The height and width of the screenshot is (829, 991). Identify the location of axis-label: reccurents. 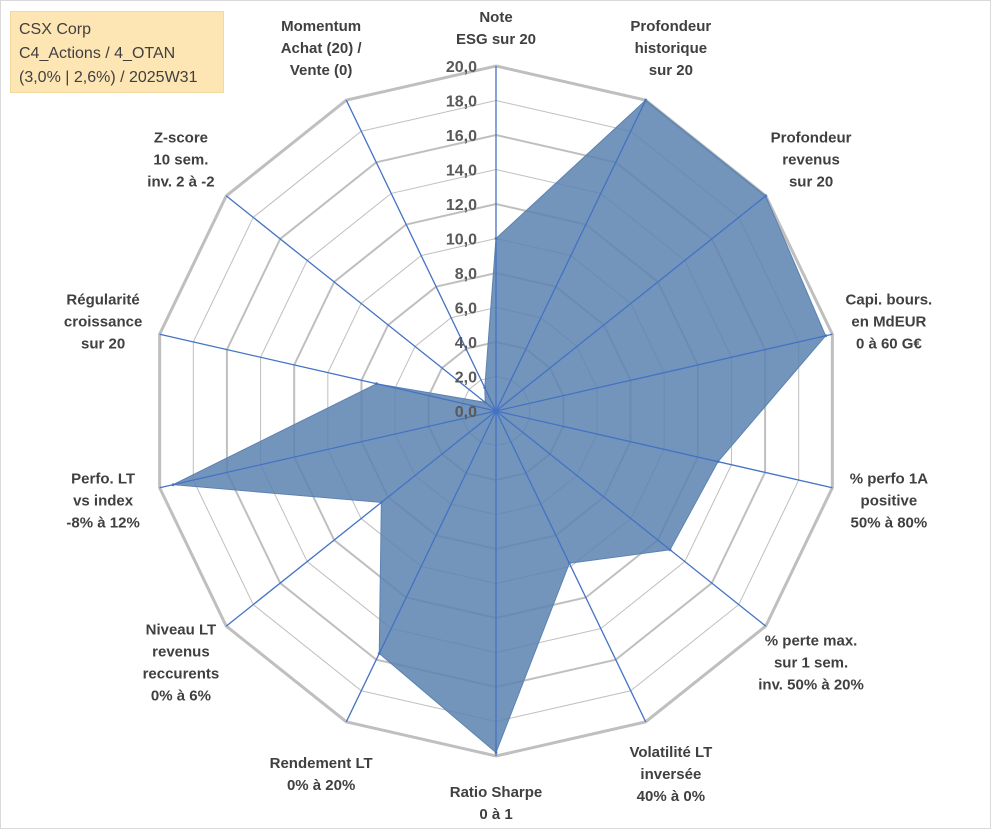
(181, 673).